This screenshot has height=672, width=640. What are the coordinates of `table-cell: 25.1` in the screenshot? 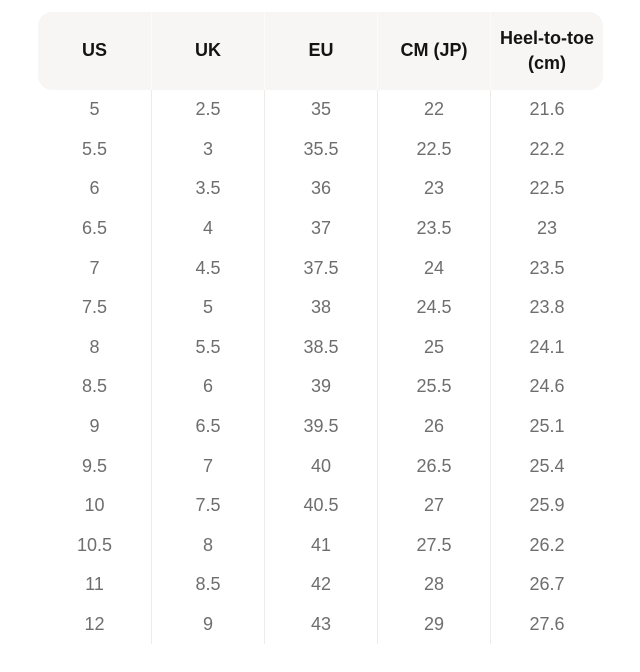 It's located at (546, 426).